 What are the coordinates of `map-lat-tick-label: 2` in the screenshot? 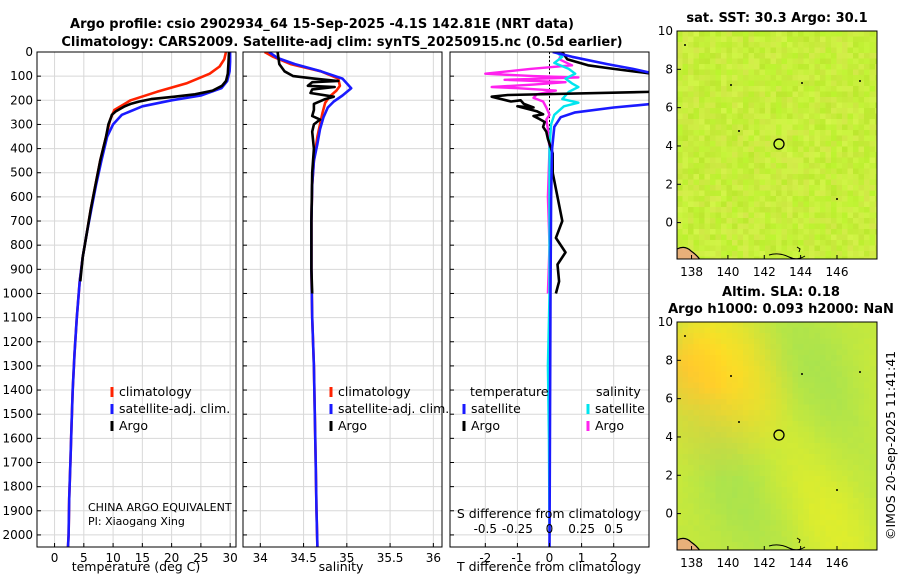 It's located at (669, 184).